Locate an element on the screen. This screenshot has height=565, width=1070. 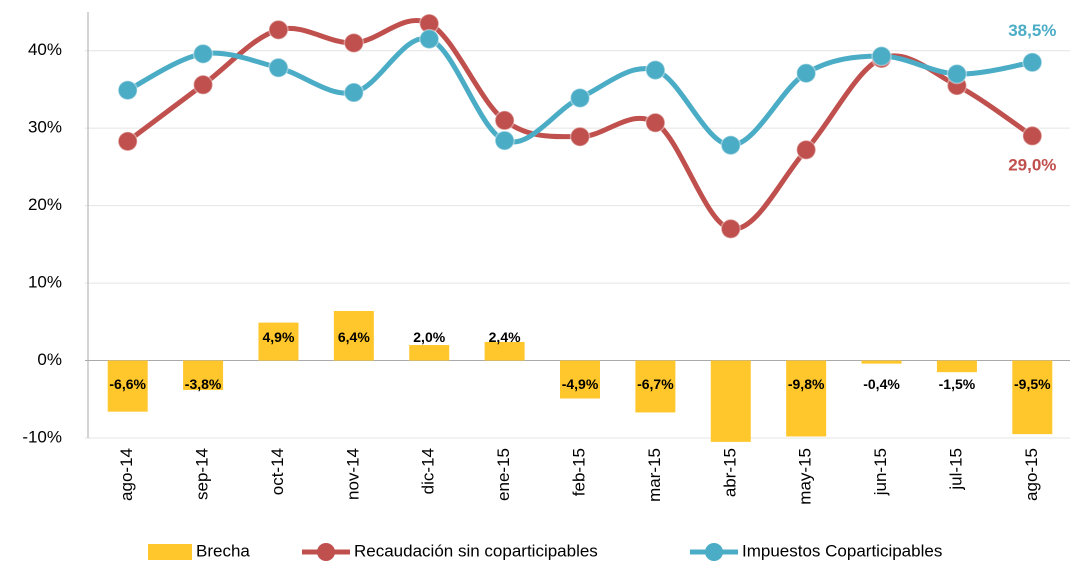
x-tick-label: dic-14 is located at coordinates (428, 471).